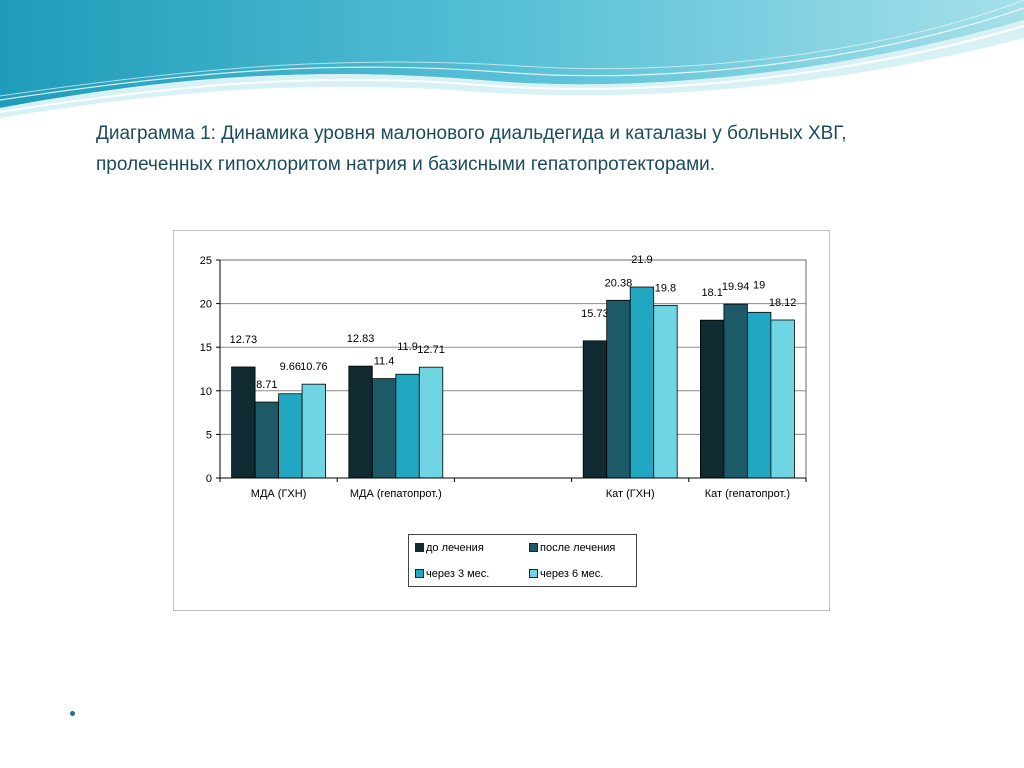 Image resolution: width=1024 pixels, height=768 pixels. Describe the element at coordinates (630, 494) in the screenshot. I see `x-tick-label: Кат (ГХН)` at that location.